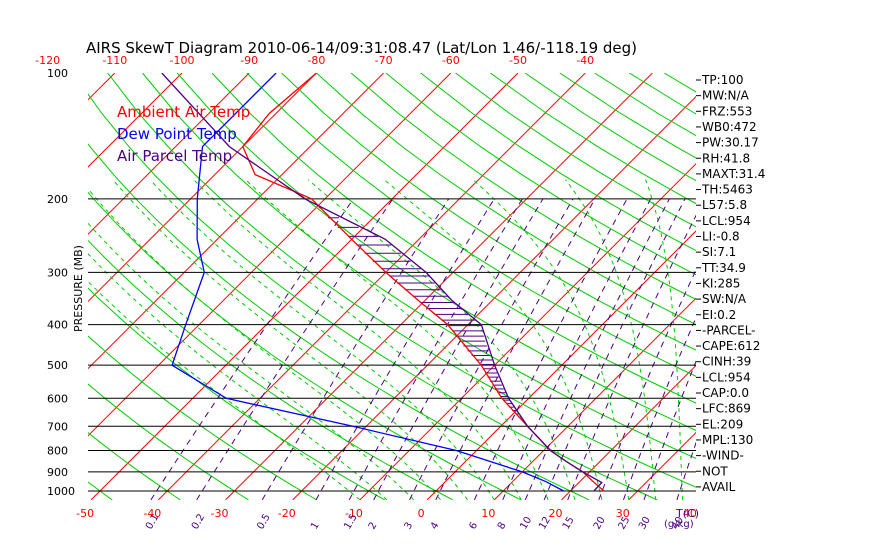  I want to click on index-label: L57:5.8, so click(724, 205).